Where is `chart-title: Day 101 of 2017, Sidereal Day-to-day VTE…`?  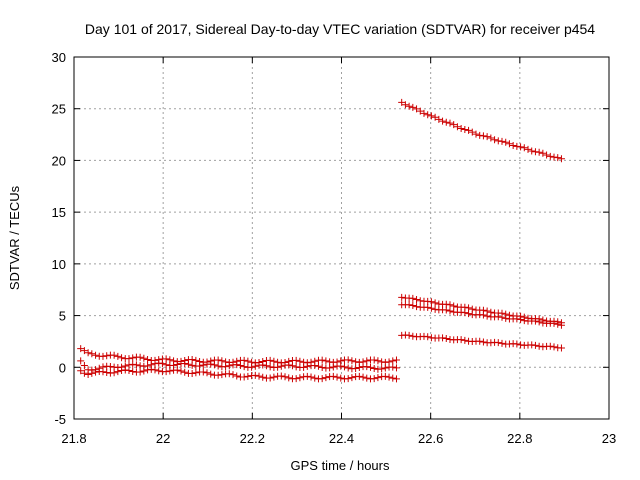 chart-title: Day 101 of 2017, Sidereal Day-to-day VTE… is located at coordinates (340, 29).